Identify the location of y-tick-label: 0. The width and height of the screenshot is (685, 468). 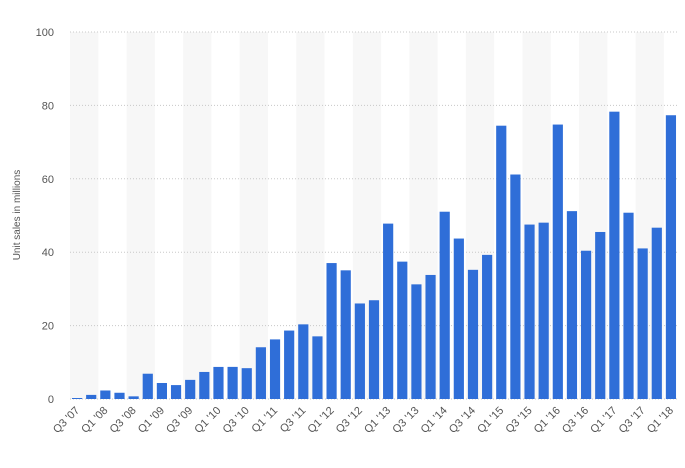
(51, 400).